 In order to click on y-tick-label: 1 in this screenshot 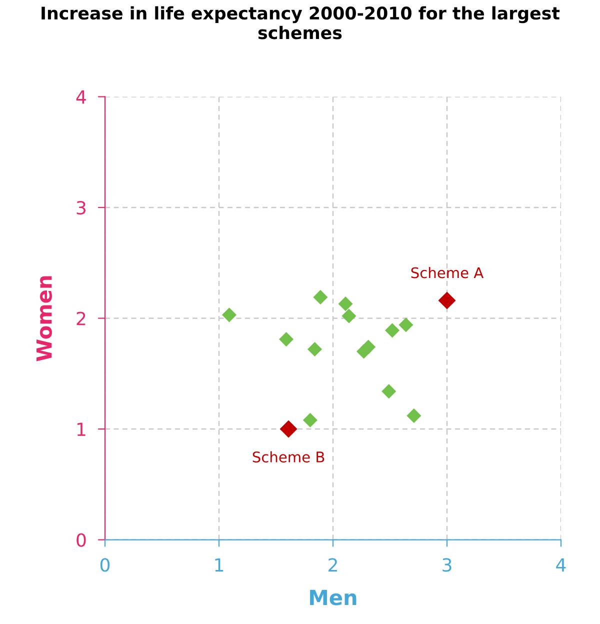, I will do `click(81, 429)`.